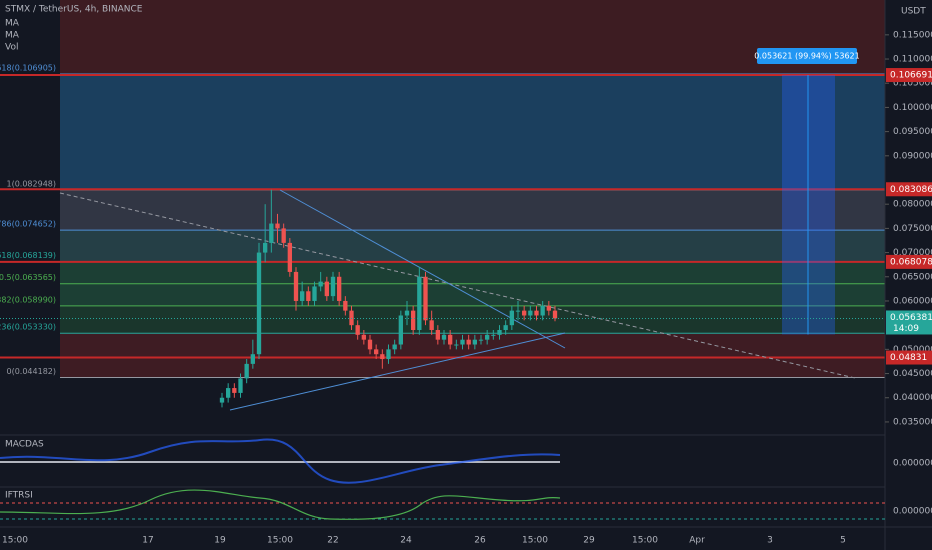 The image size is (932, 550). What do you see at coordinates (912, 84) in the screenshot?
I see `y-tick-label: 0.105000` at bounding box center [912, 84].